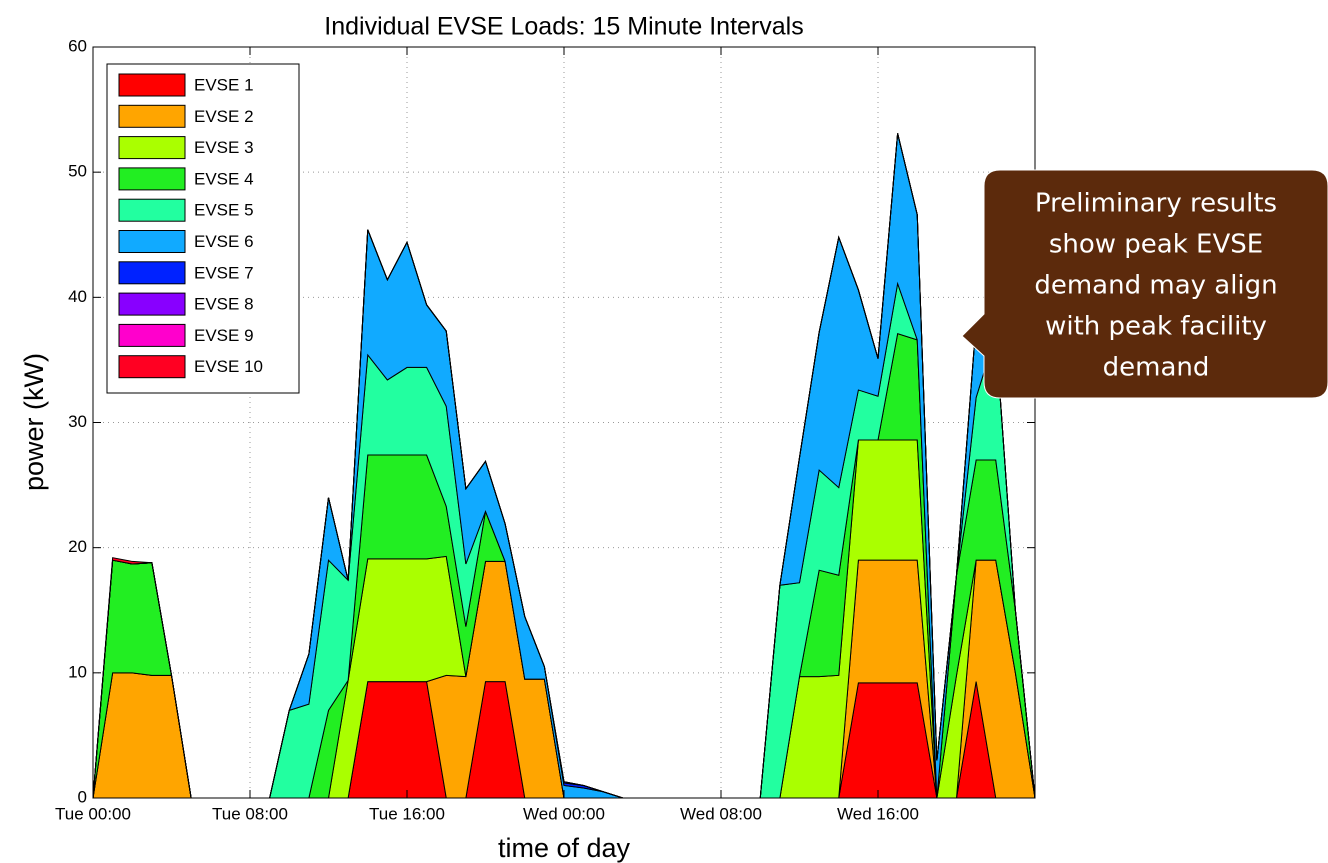 This screenshot has width=1328, height=863. I want to click on x-tick-label: Wed 16:00, so click(878, 813).